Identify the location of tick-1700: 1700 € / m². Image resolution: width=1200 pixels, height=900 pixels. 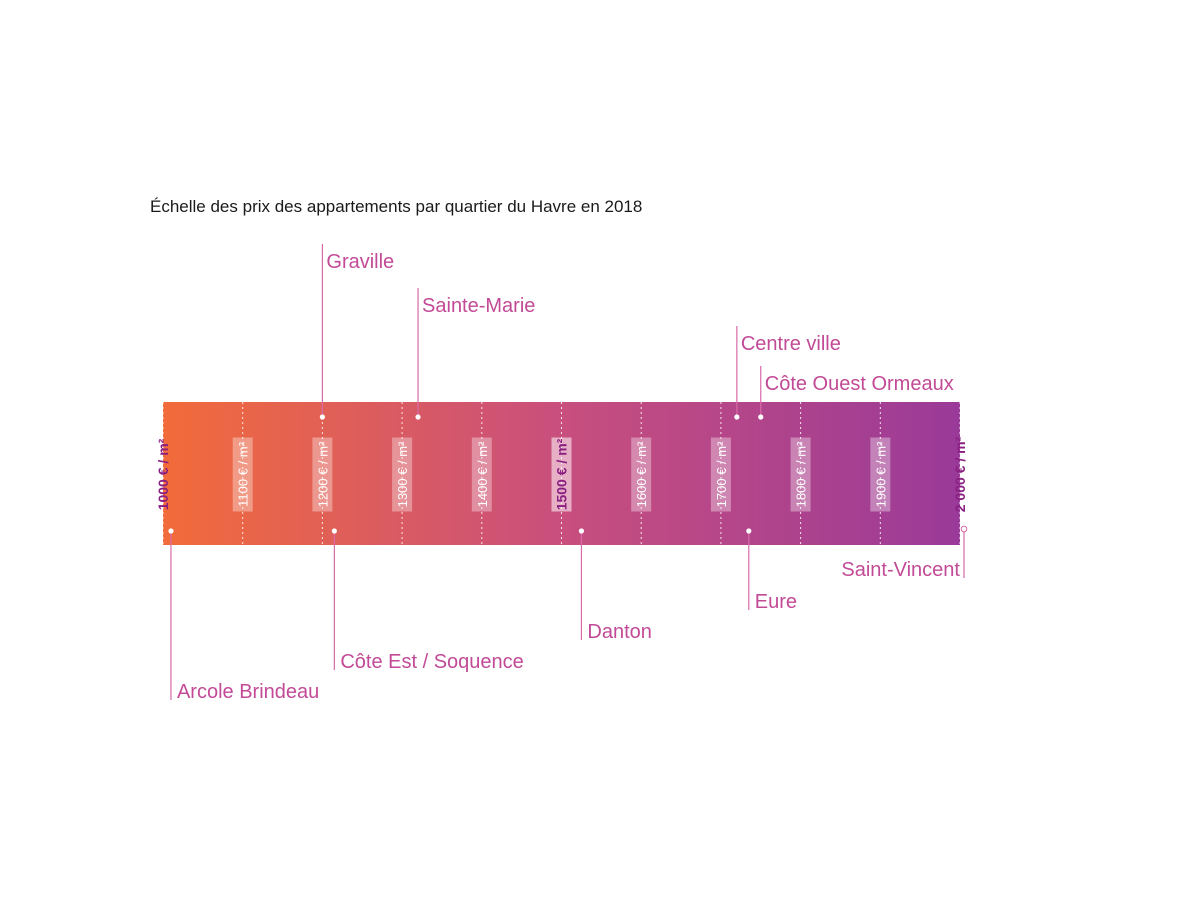
(720, 473).